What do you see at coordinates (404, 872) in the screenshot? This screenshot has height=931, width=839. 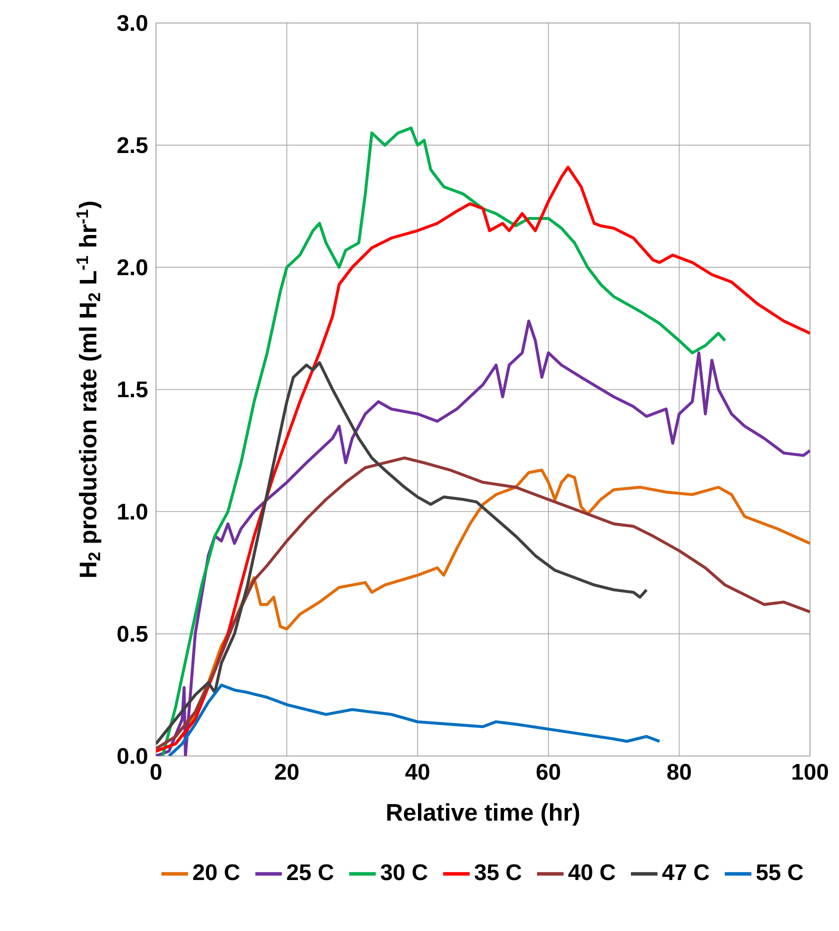 I see `legend-label: 30 C` at bounding box center [404, 872].